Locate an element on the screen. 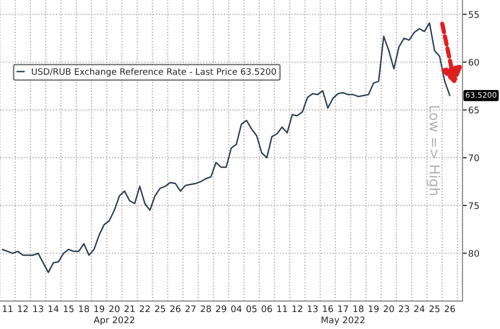  x-tick-label: 15 is located at coordinates (69, 308).